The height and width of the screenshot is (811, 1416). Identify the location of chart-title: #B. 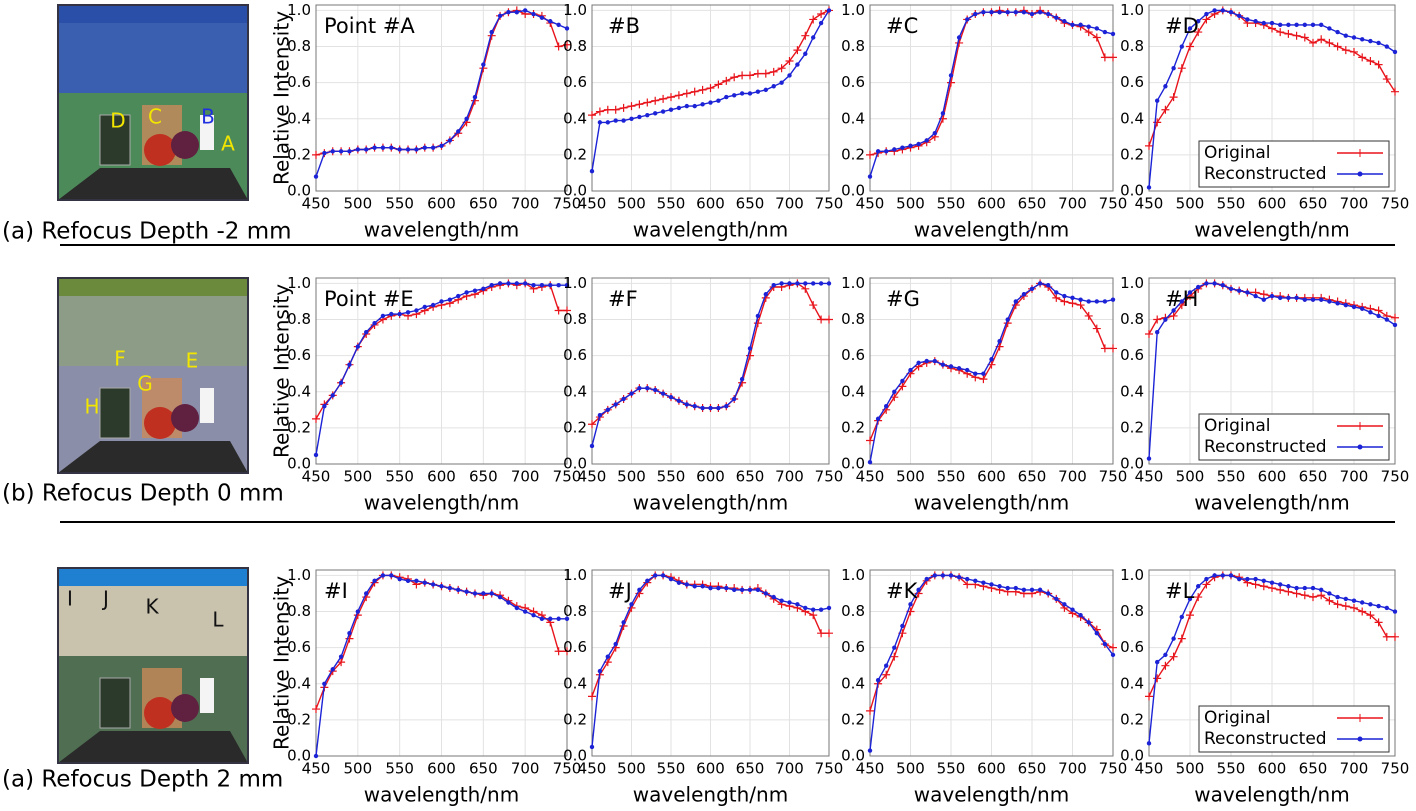
(624, 26).